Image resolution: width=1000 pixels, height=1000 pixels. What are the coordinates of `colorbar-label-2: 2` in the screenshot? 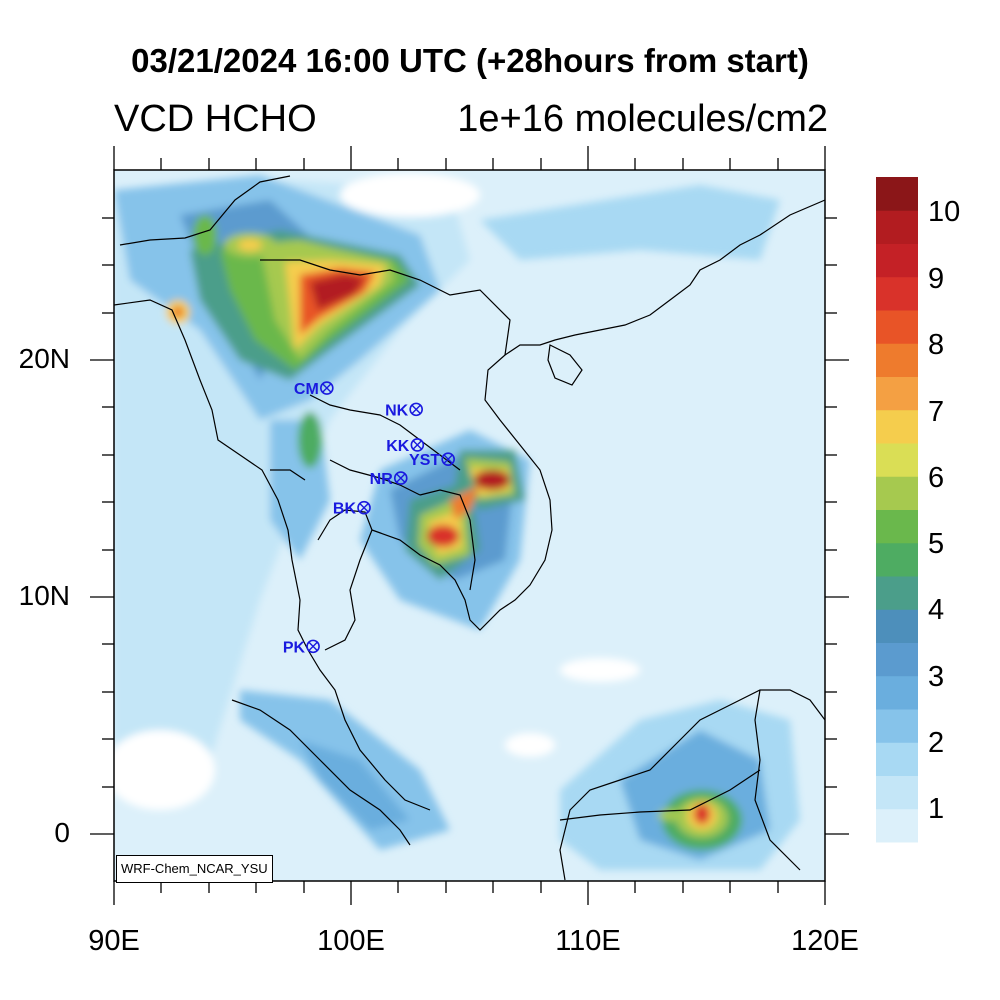 It's located at (936, 743).